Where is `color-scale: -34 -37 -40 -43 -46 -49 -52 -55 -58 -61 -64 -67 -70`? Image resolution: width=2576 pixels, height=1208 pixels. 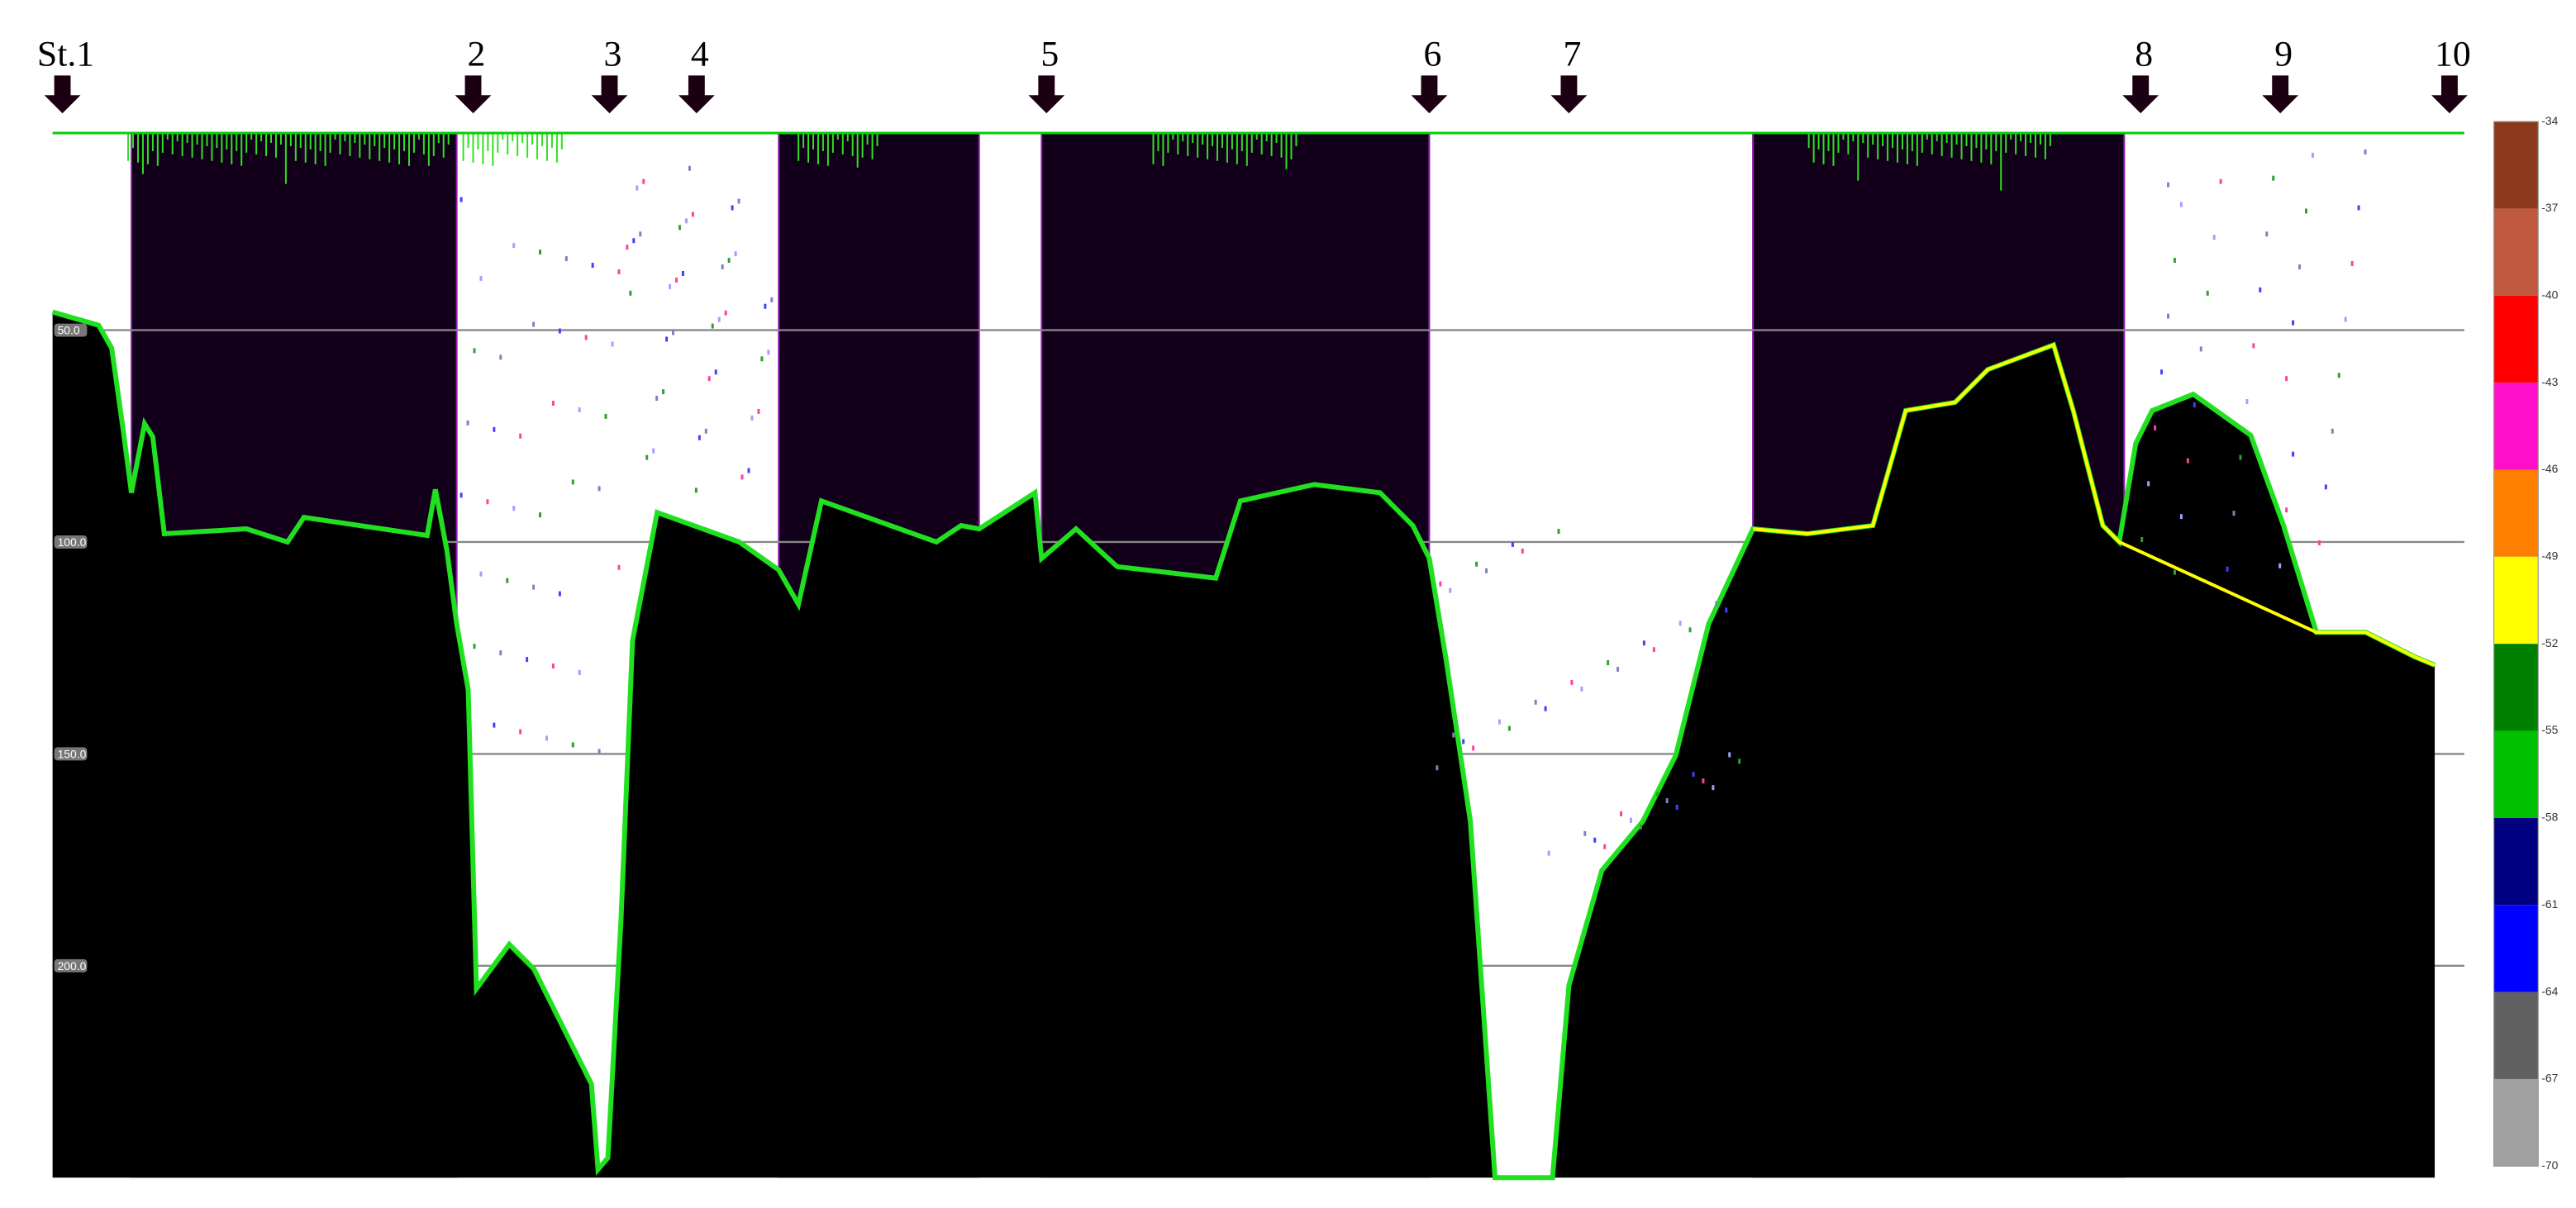 color-scale: -34 -37 -40 -43 -46 -49 -52 -55 -58 -61 -64 -67 -70 is located at coordinates (2526, 643).